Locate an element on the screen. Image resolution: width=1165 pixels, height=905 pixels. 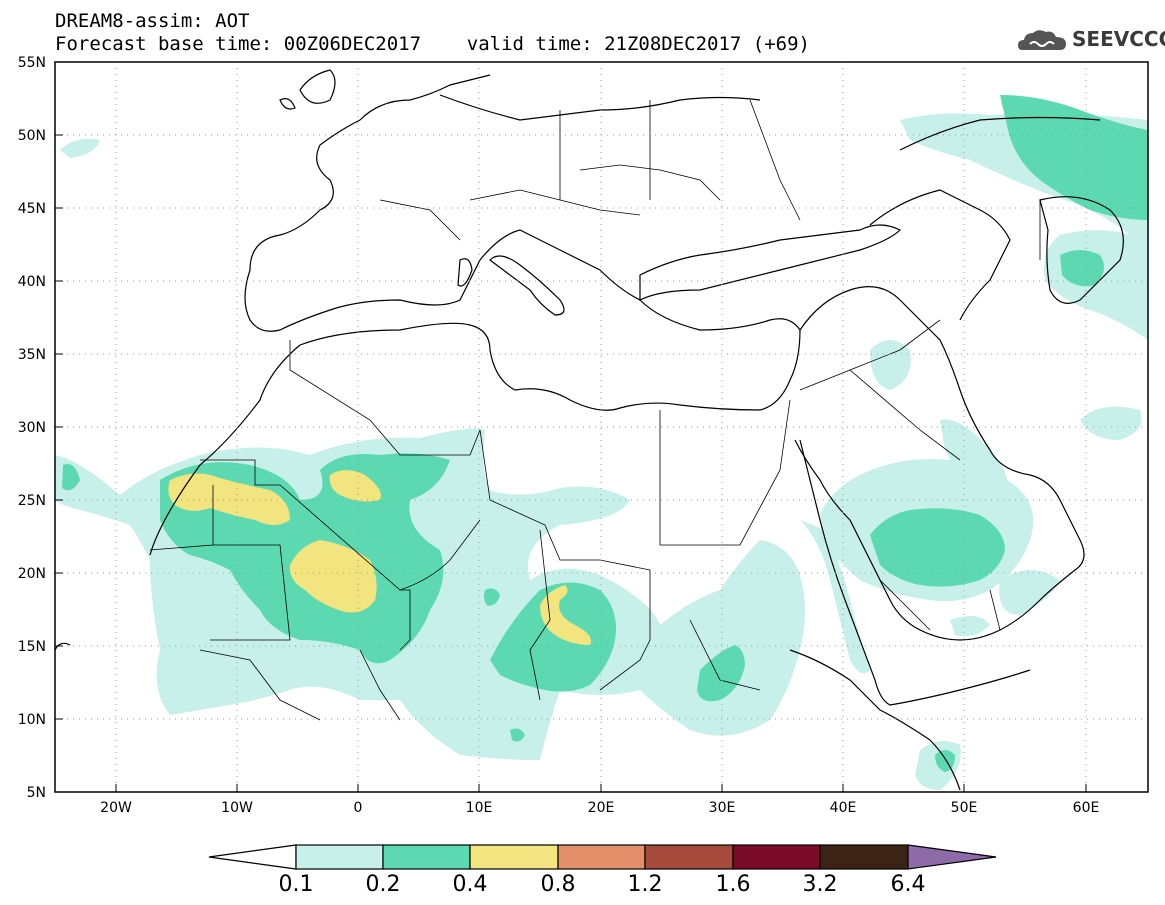
colorbar-label: 3.2 is located at coordinates (820, 884).